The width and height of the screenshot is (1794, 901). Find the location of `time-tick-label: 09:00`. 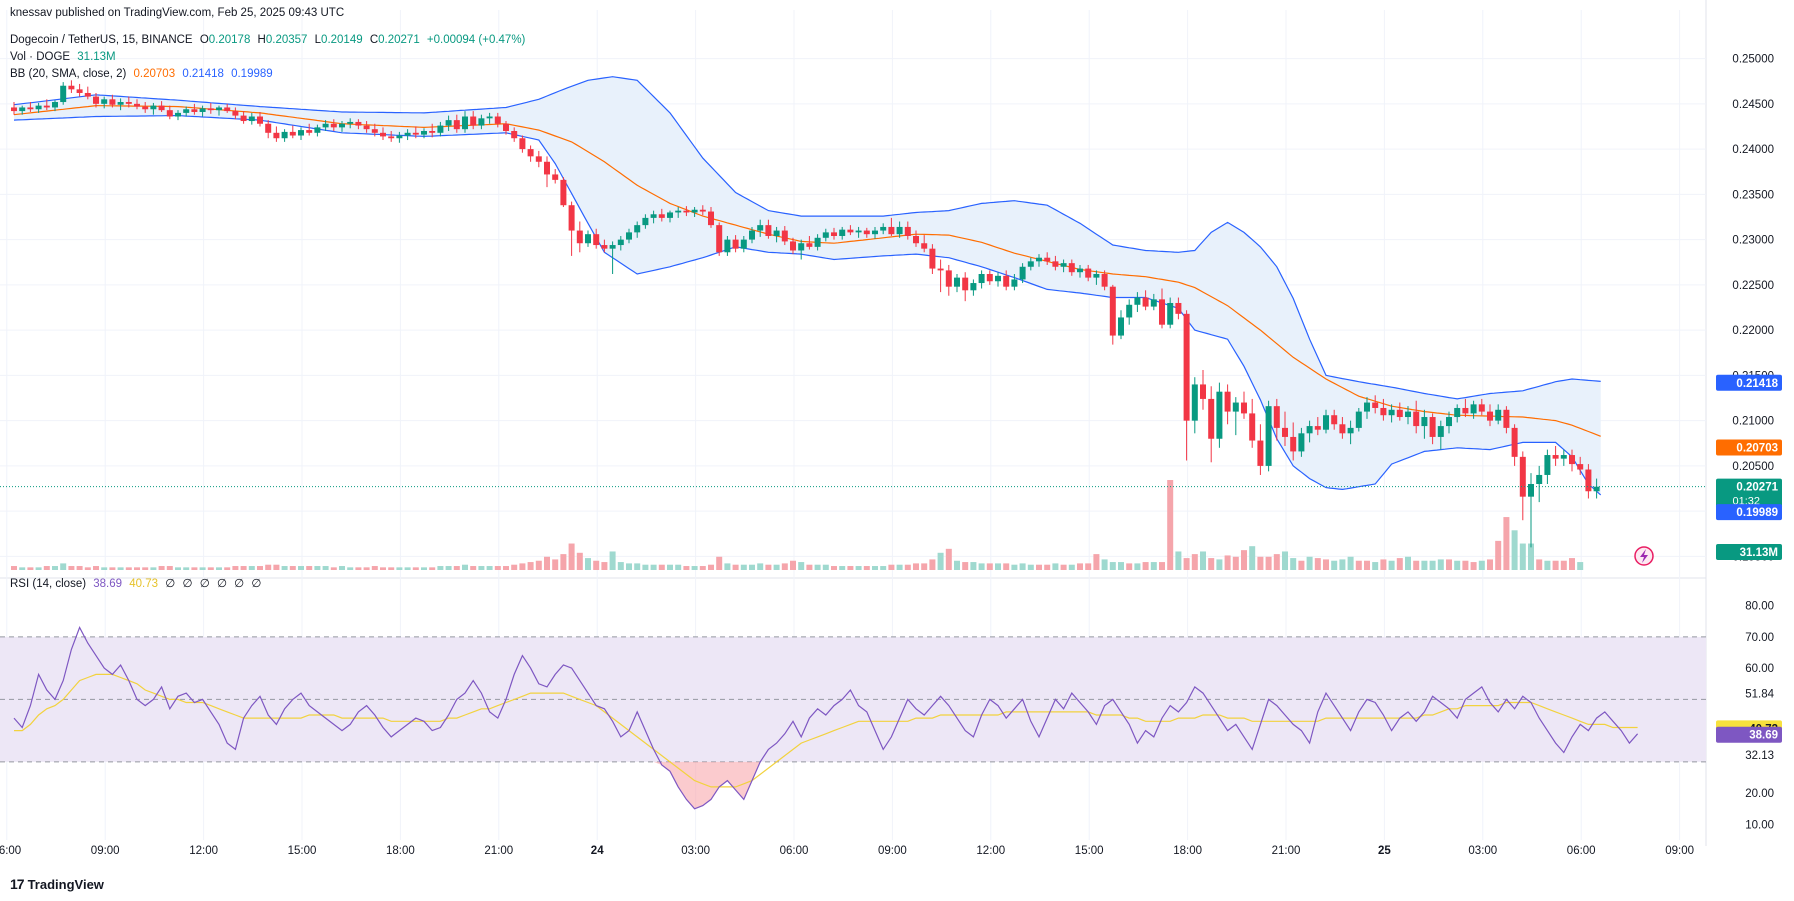

time-tick-label: 09:00 is located at coordinates (1679, 851).